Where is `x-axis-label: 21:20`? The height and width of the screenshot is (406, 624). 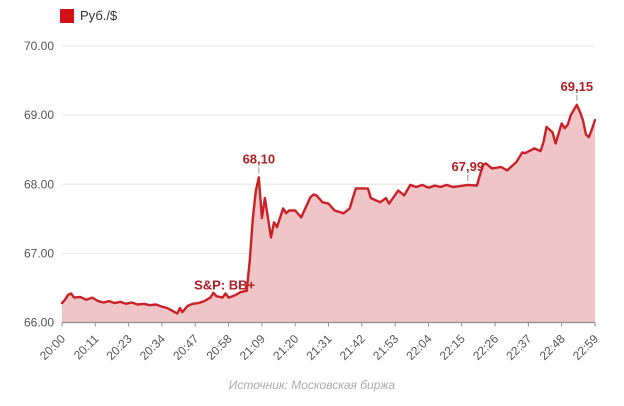 x-axis-label: 21:20 is located at coordinates (285, 346).